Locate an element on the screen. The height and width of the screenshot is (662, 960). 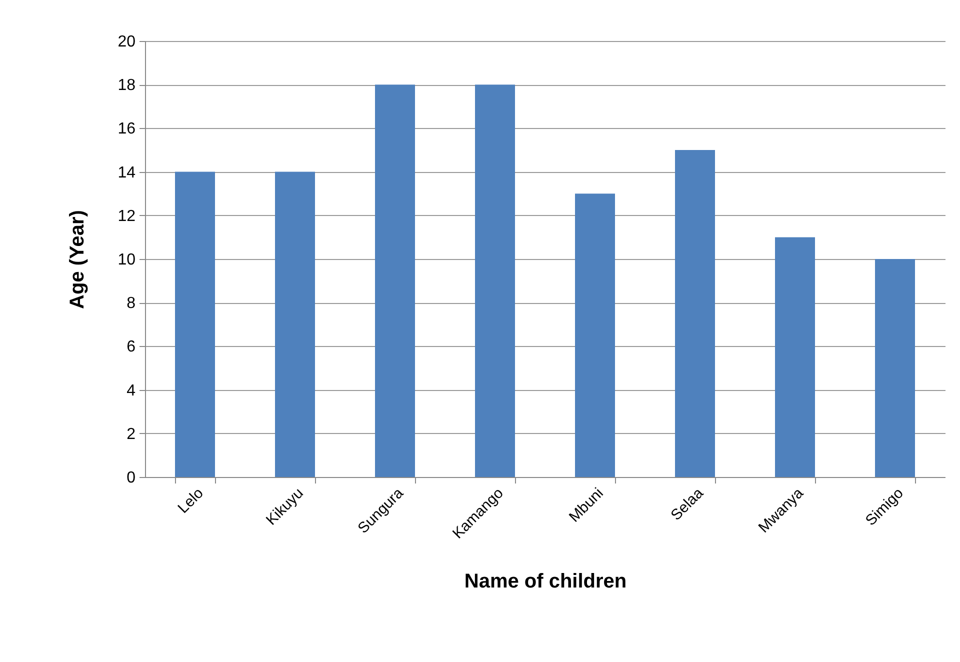
y-tick-label: 16 is located at coordinates (127, 129).